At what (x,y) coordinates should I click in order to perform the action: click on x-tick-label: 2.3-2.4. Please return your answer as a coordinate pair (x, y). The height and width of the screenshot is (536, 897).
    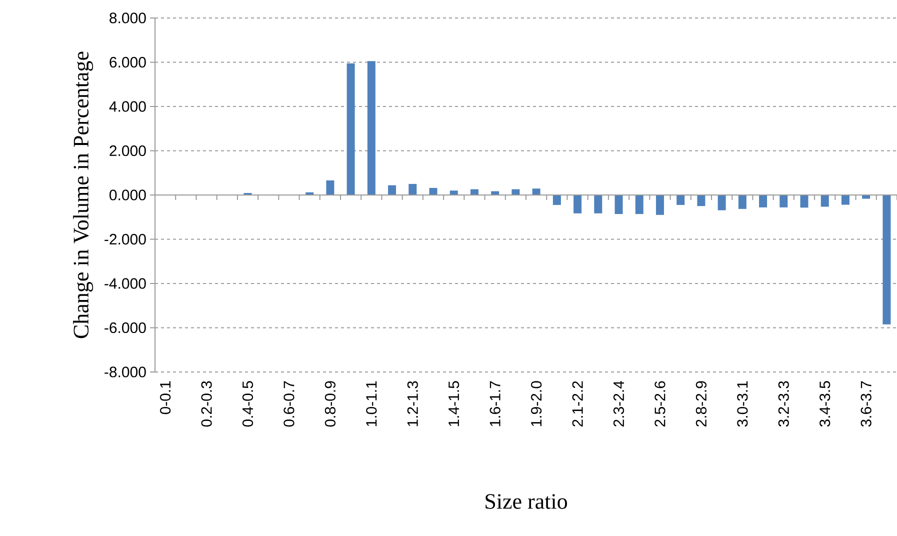
    Looking at the image, I should click on (618, 403).